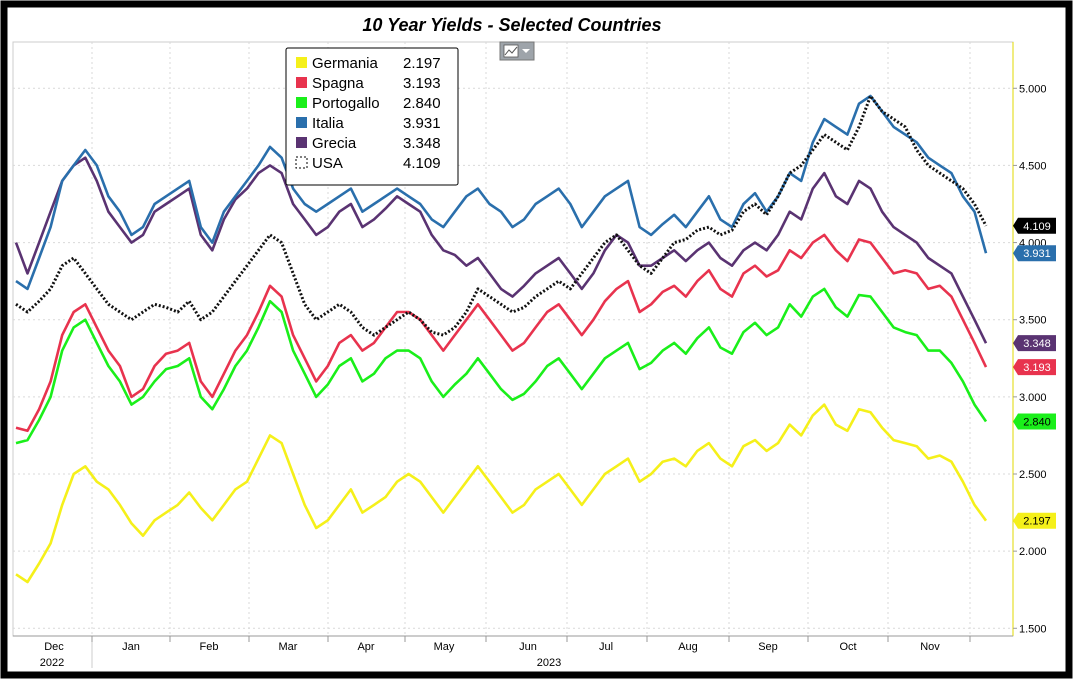 The image size is (1073, 684). What do you see at coordinates (1033, 629) in the screenshot?
I see `y-tick-label: 1.500` at bounding box center [1033, 629].